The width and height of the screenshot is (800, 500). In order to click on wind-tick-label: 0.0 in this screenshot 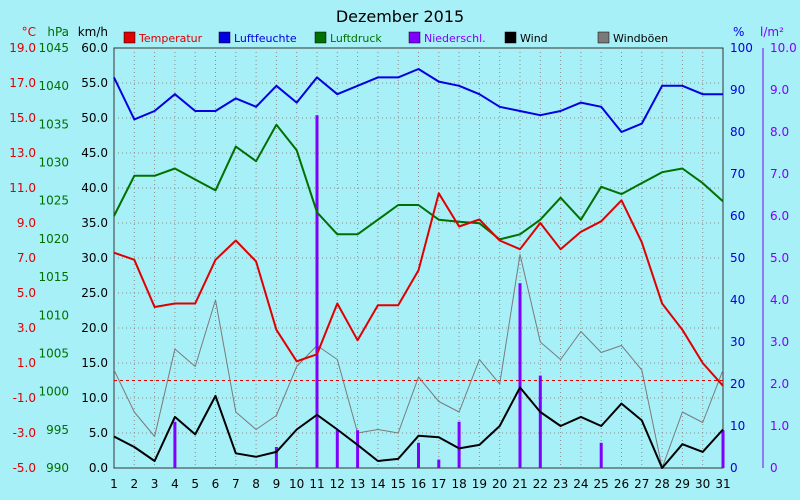, I will do `click(98, 468)`.